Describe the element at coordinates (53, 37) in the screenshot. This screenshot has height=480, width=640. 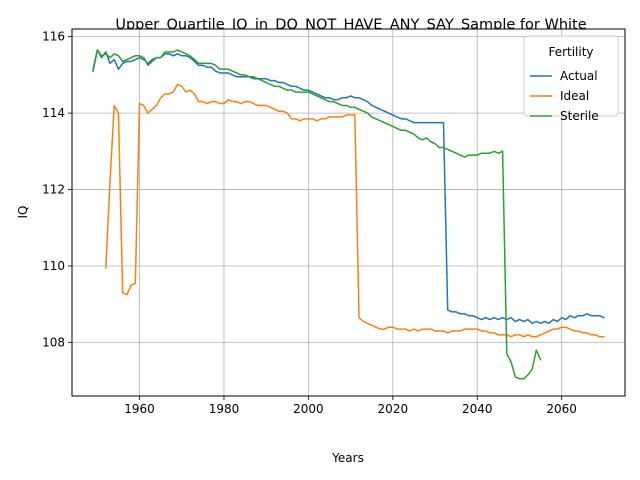
I see `y-tick-label: 116` at that location.